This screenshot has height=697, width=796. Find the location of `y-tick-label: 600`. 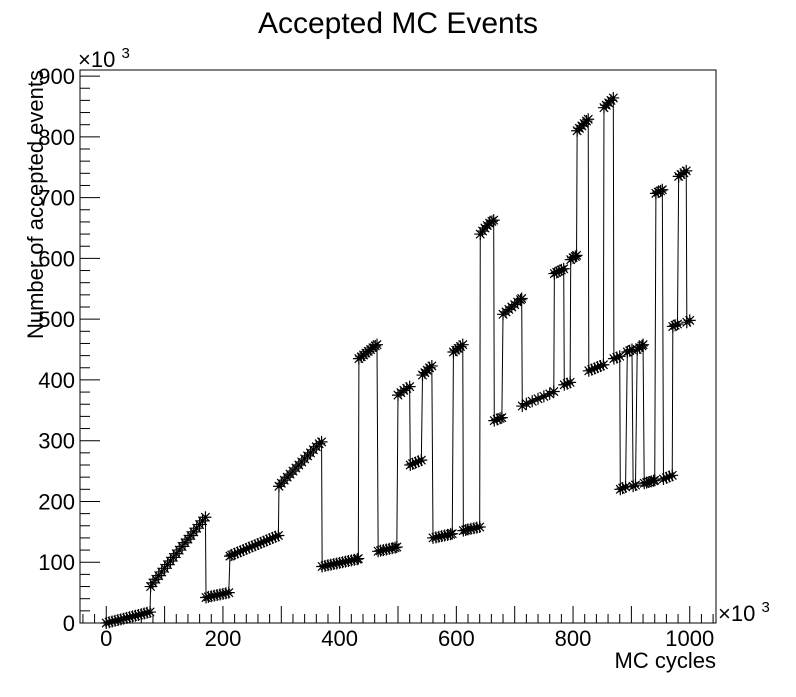

y-tick-label: 600 is located at coordinates (56, 258).